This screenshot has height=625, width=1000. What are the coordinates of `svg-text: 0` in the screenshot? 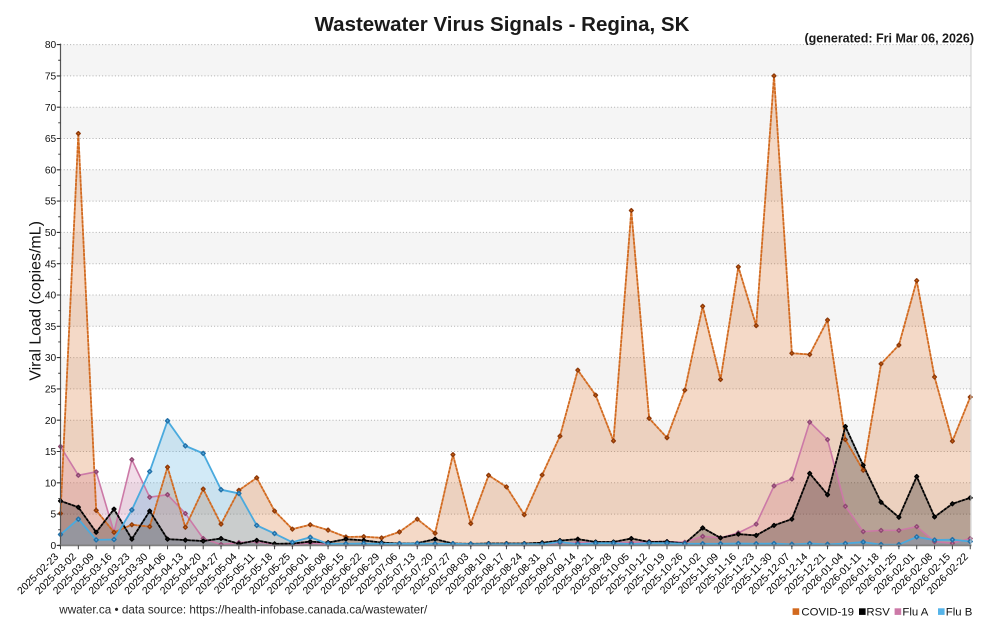 It's located at (54, 546).